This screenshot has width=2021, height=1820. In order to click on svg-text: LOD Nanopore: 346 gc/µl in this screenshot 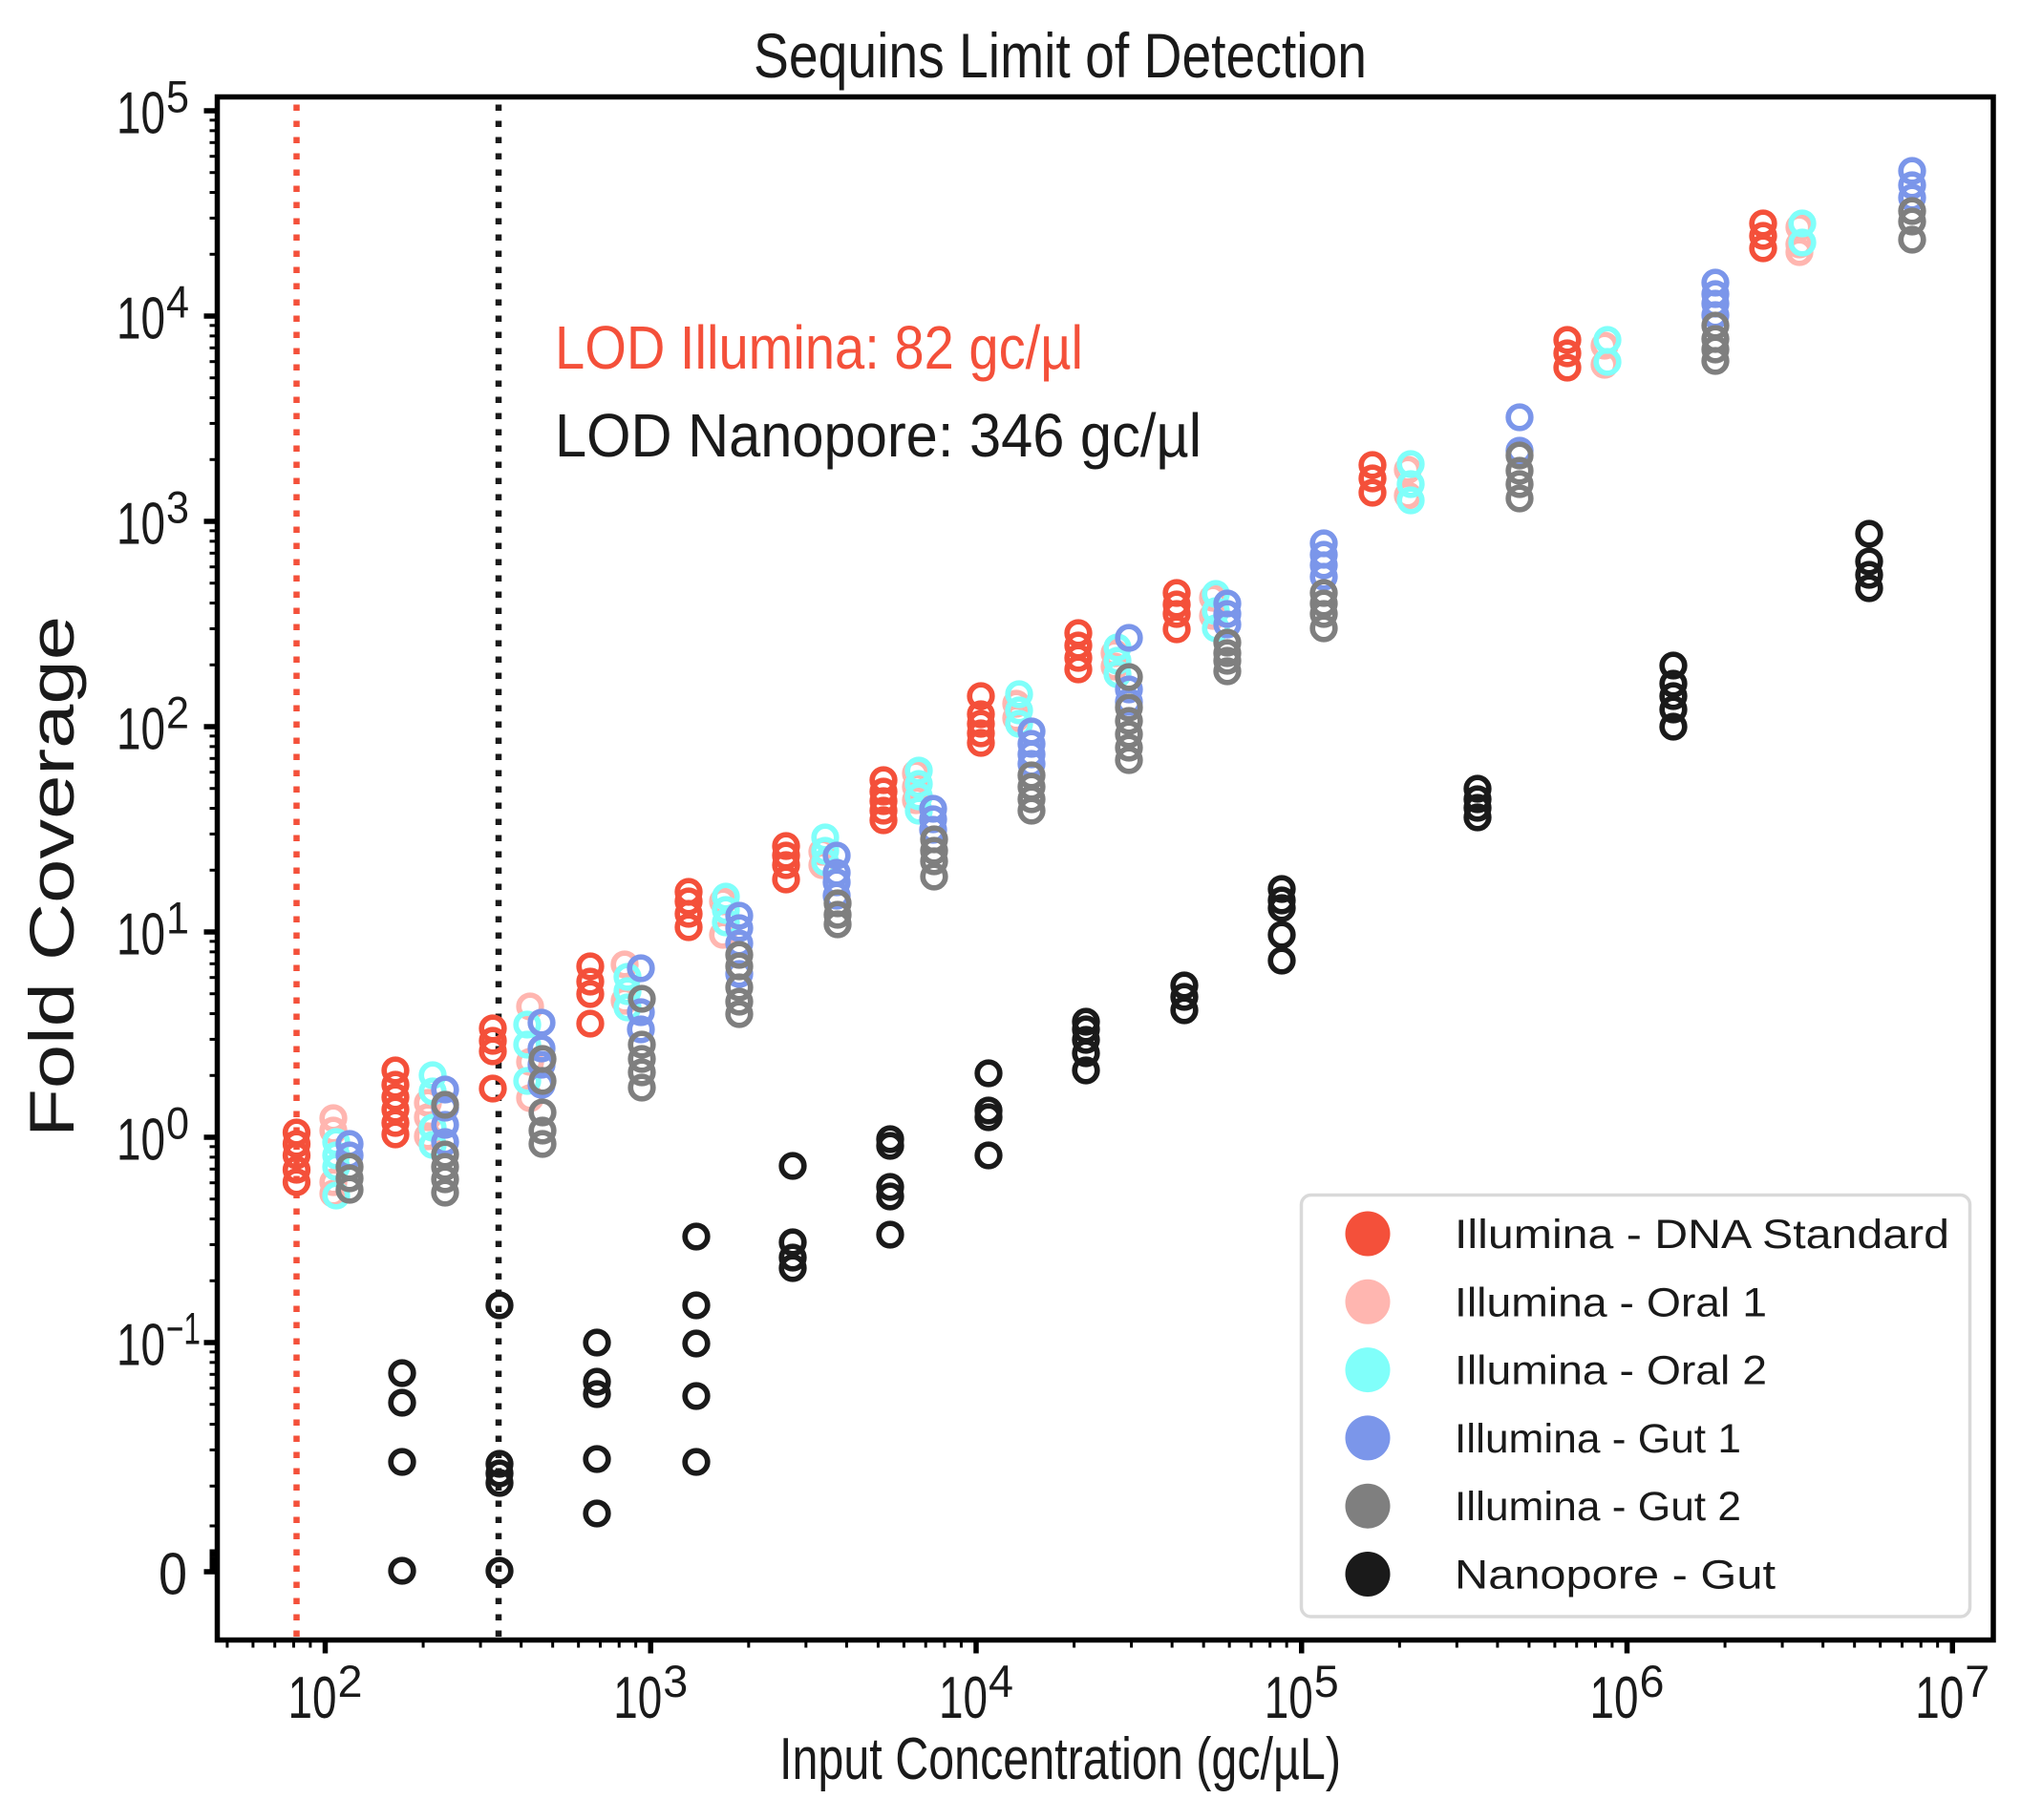, I will do `click(878, 436)`.